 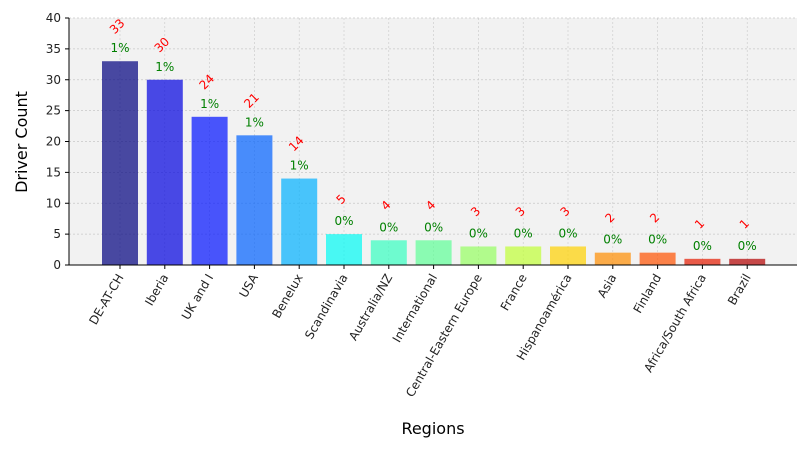 I want to click on x-tick-label: Central-Eastern Europe, so click(x=444, y=336).